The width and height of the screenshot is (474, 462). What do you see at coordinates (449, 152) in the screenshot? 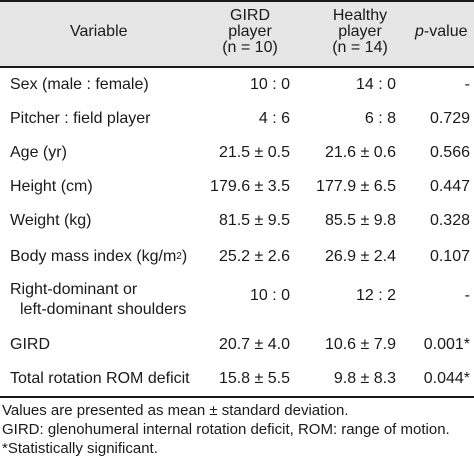
I see `cell-p-value: 0.566` at bounding box center [449, 152].